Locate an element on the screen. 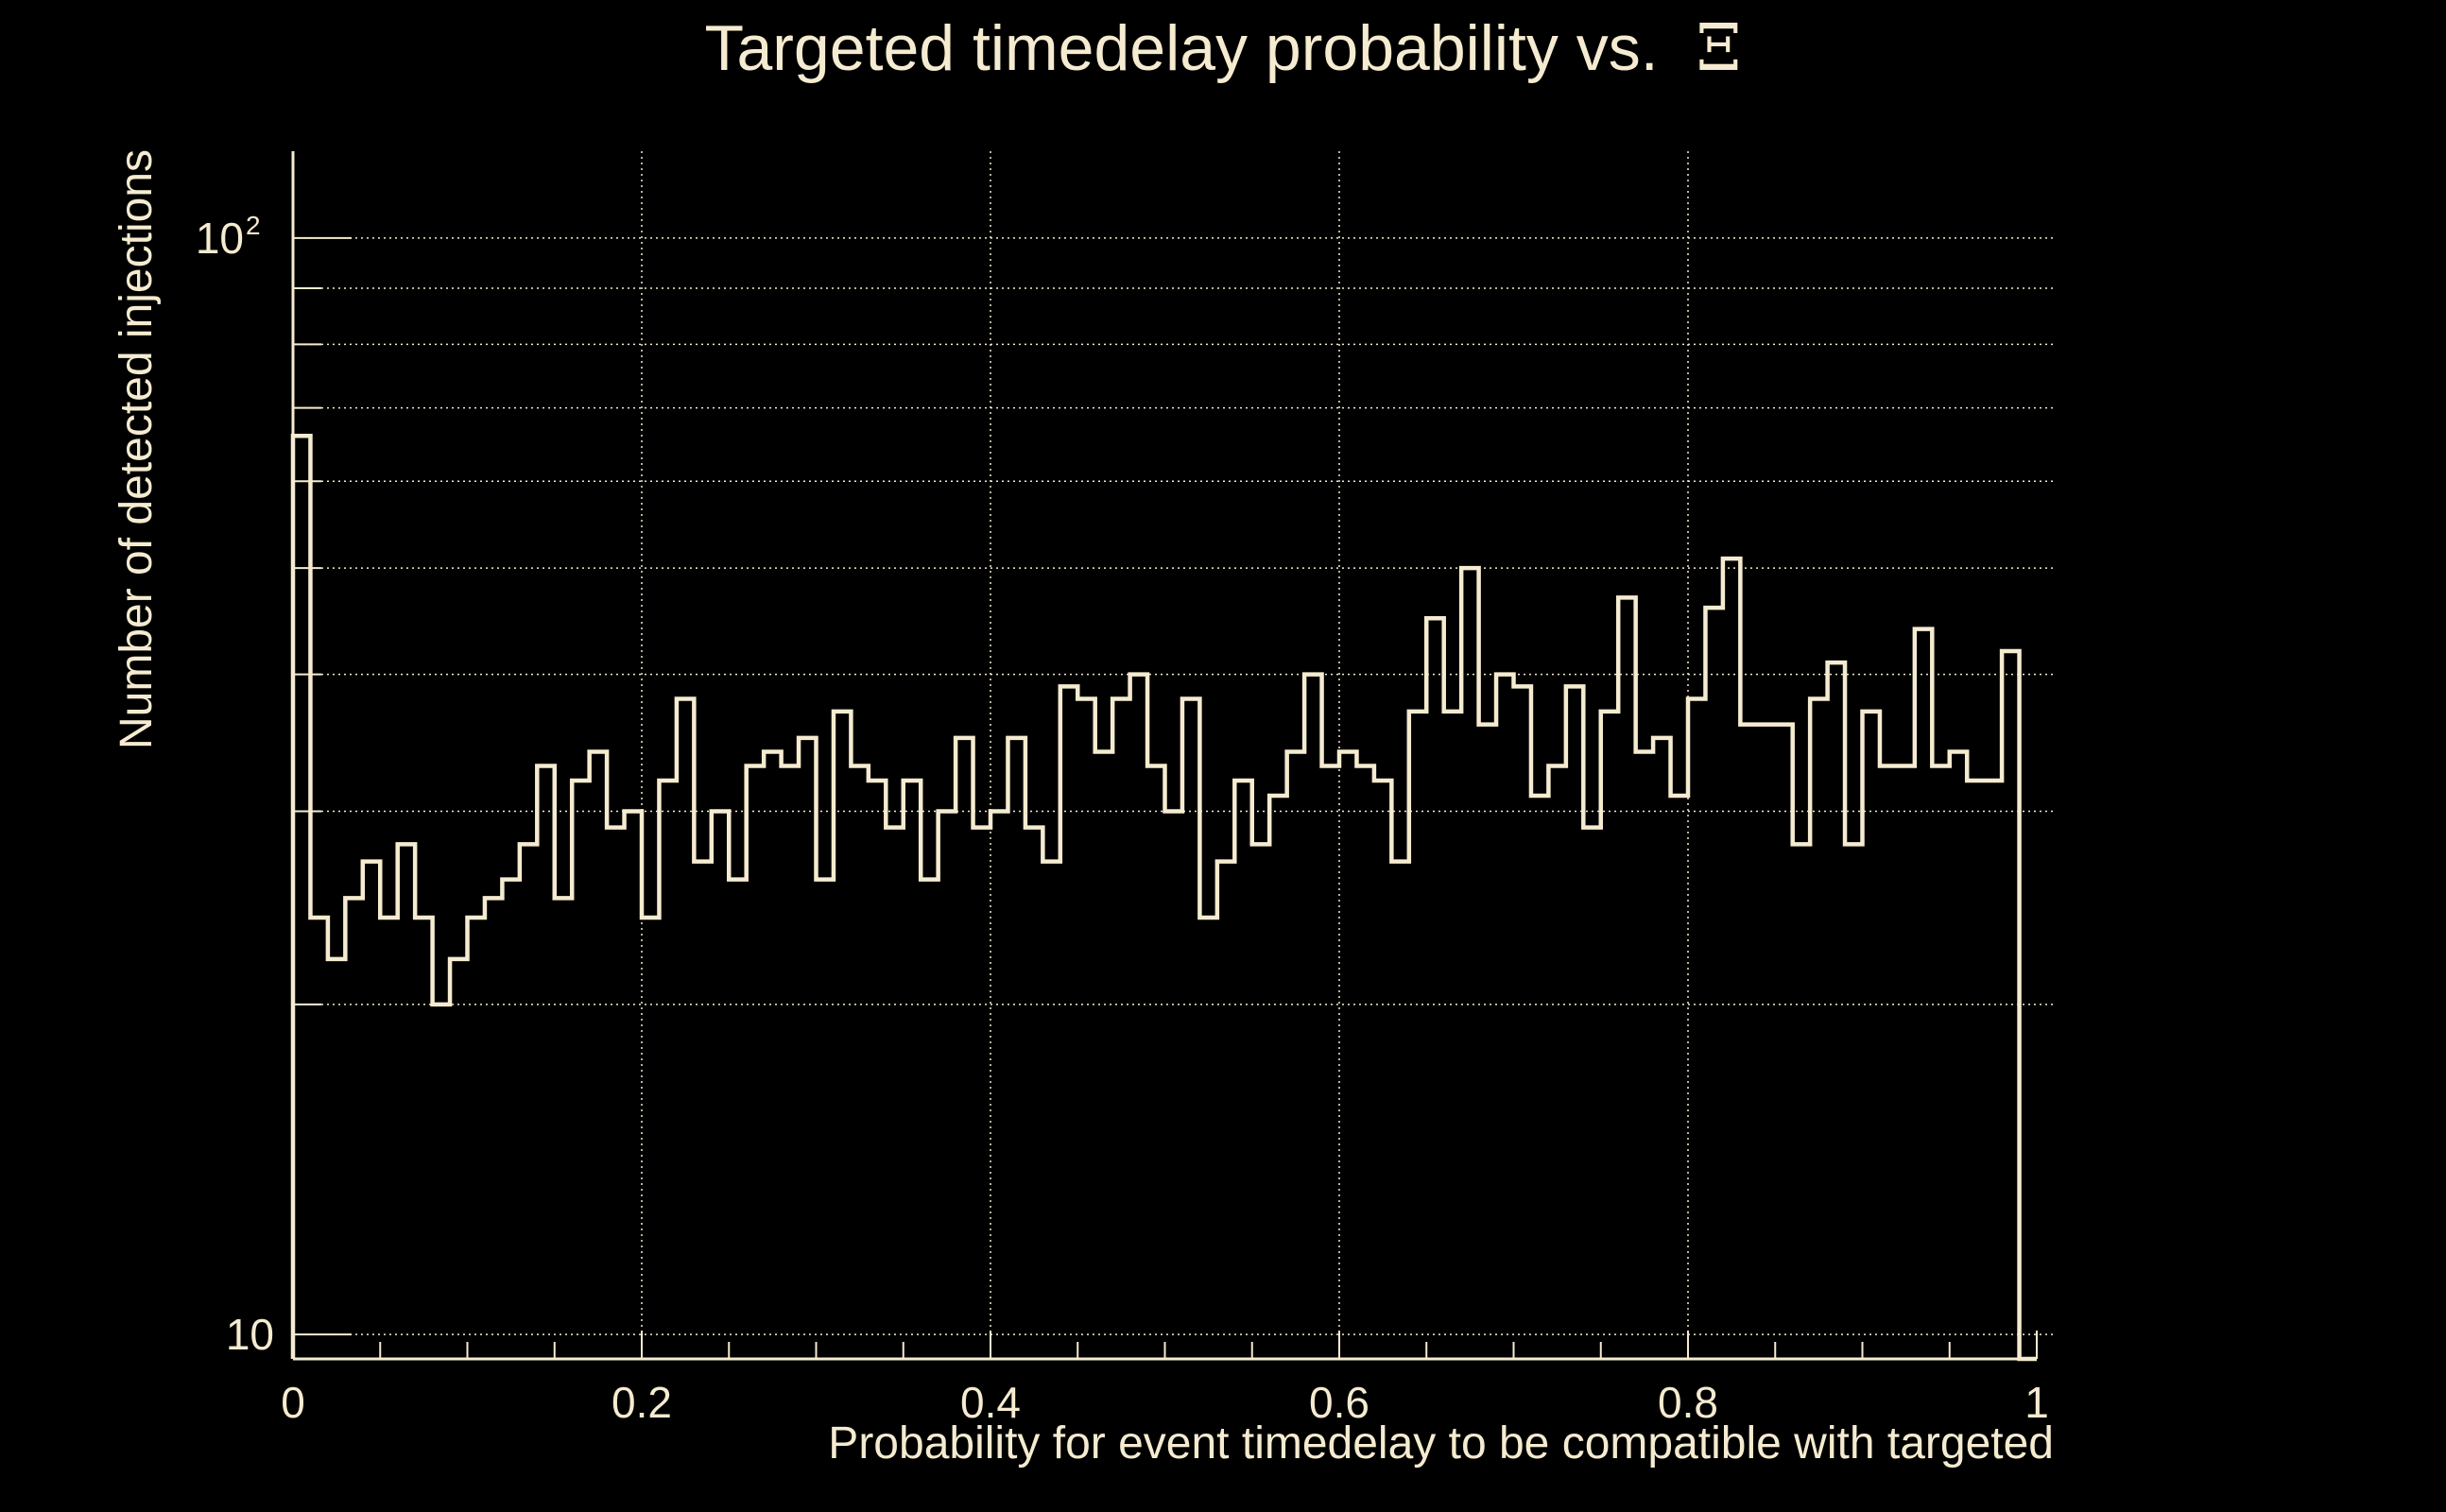 This screenshot has width=2446, height=1512. chart-title: Targeted timedelay probability vs. Ξ is located at coordinates (1222, 48).